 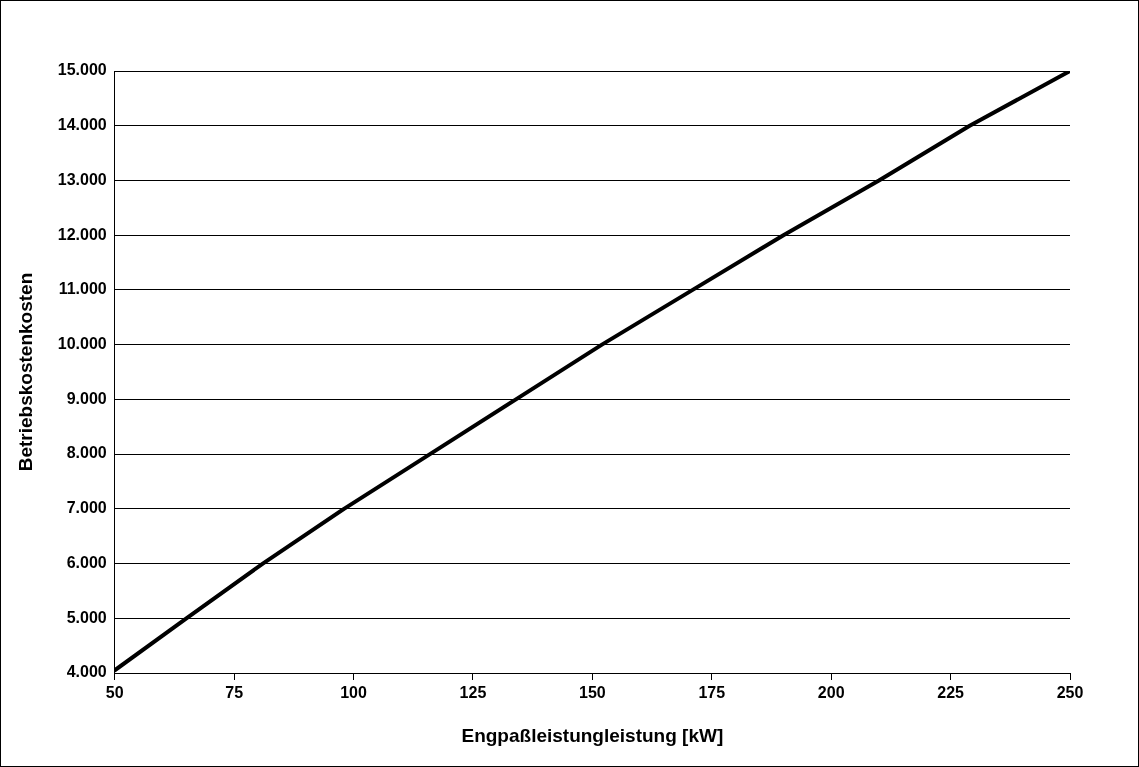 I want to click on x-tick-label: 100, so click(x=353, y=693).